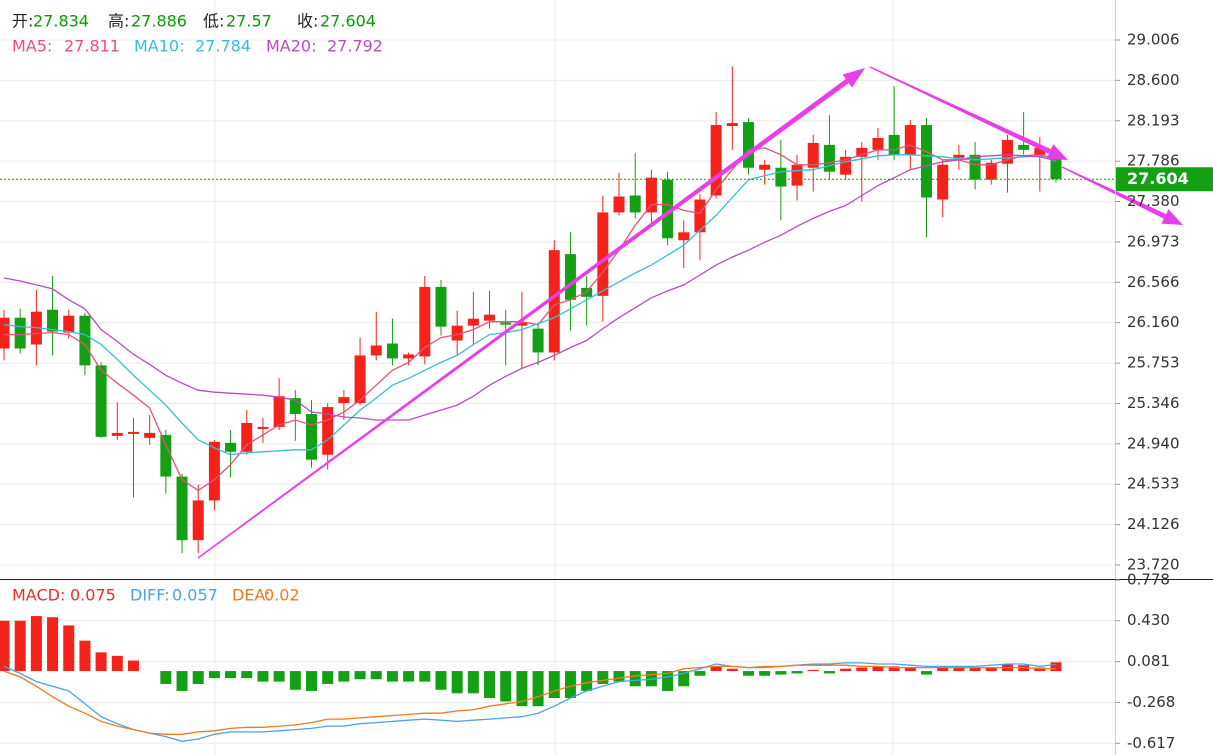  What do you see at coordinates (22, 21) in the screenshot?
I see `header-label: 开:` at bounding box center [22, 21].